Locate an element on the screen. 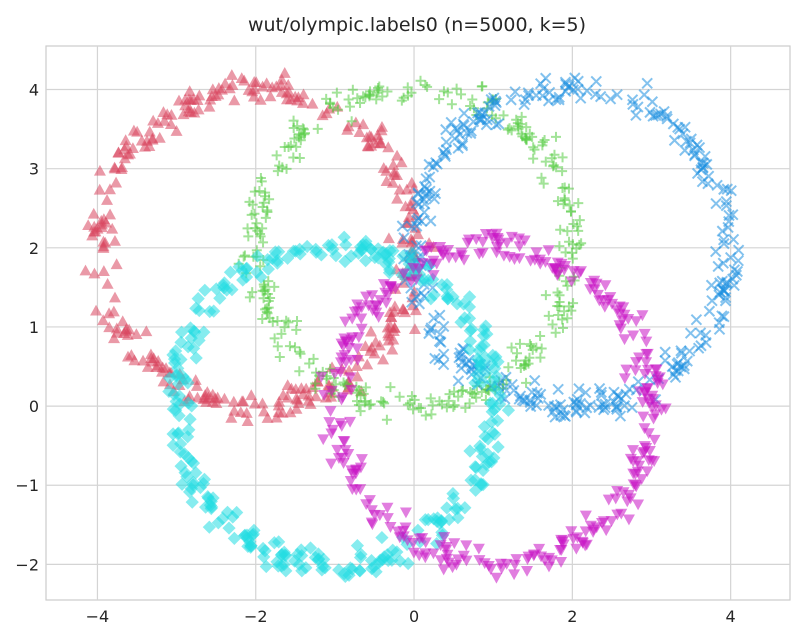 The height and width of the screenshot is (641, 805). y-tick-label: −2 is located at coordinates (27, 564).